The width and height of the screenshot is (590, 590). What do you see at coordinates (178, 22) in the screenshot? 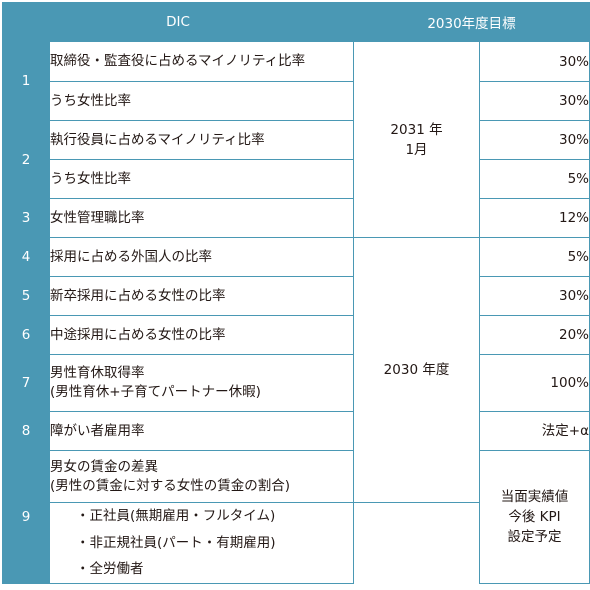
I see `header-dic: DIC` at bounding box center [178, 22].